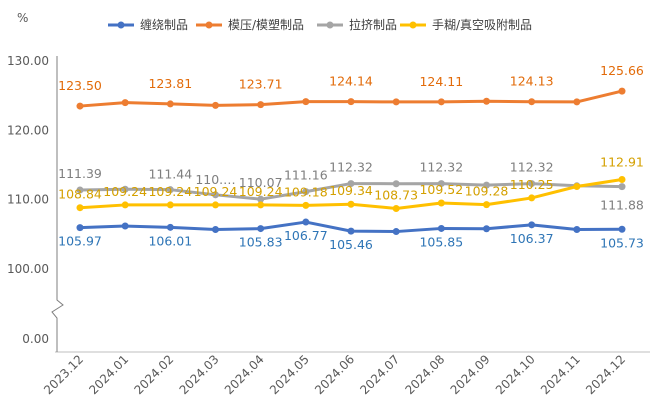  Describe the element at coordinates (170, 83) in the screenshot. I see `data-label: 123.81` at that location.